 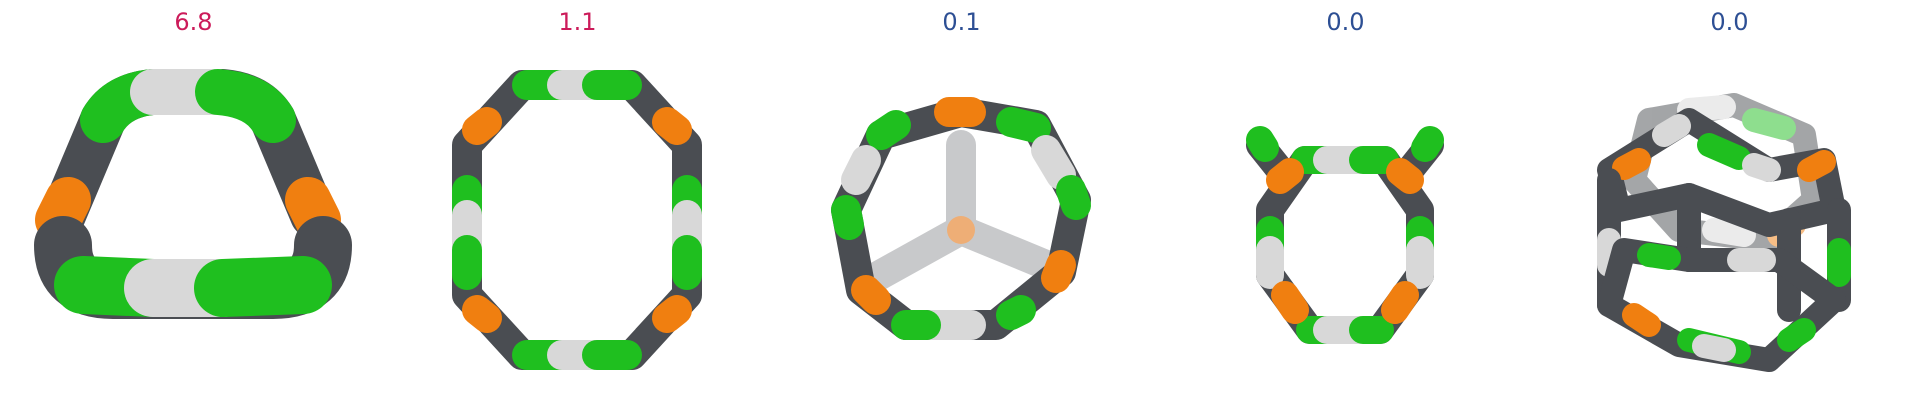 What do you see at coordinates (961, 22) in the screenshot?
I see `energy-label: 0.1` at bounding box center [961, 22].